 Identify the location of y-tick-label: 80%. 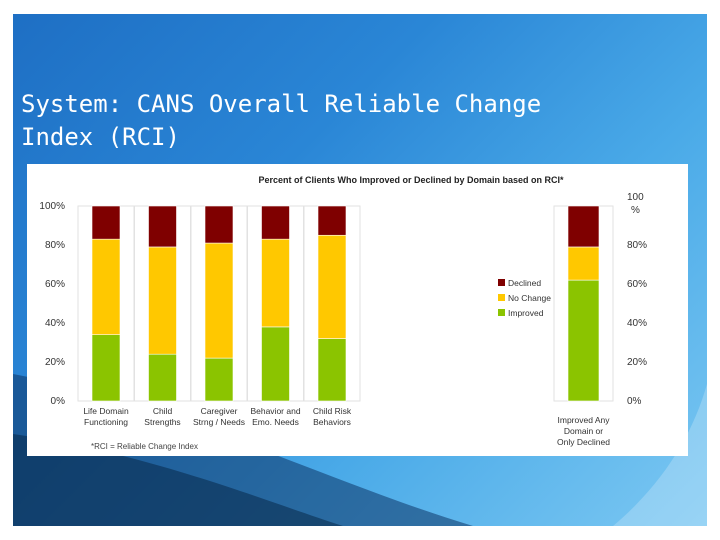
(55, 245).